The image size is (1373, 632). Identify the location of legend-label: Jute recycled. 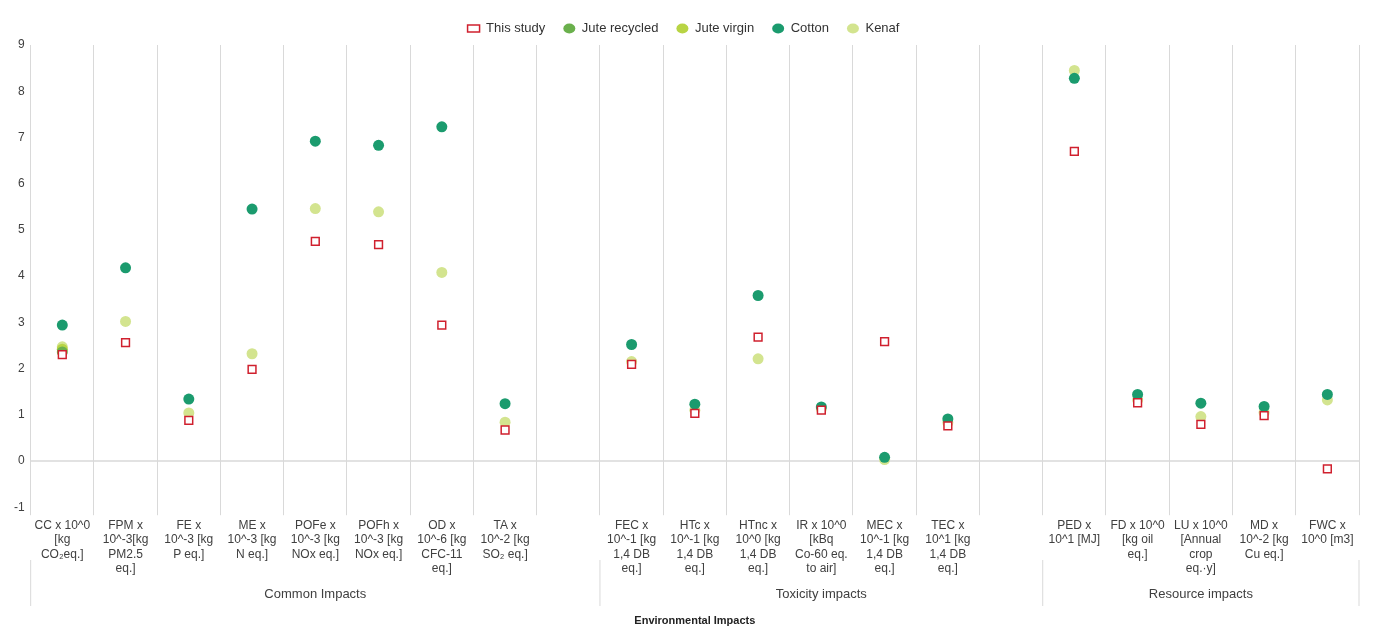
(620, 28).